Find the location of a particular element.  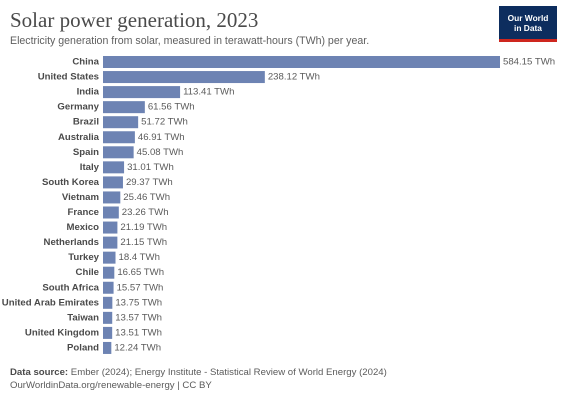

owid-logo: Our World in Data is located at coordinates (528, 24).